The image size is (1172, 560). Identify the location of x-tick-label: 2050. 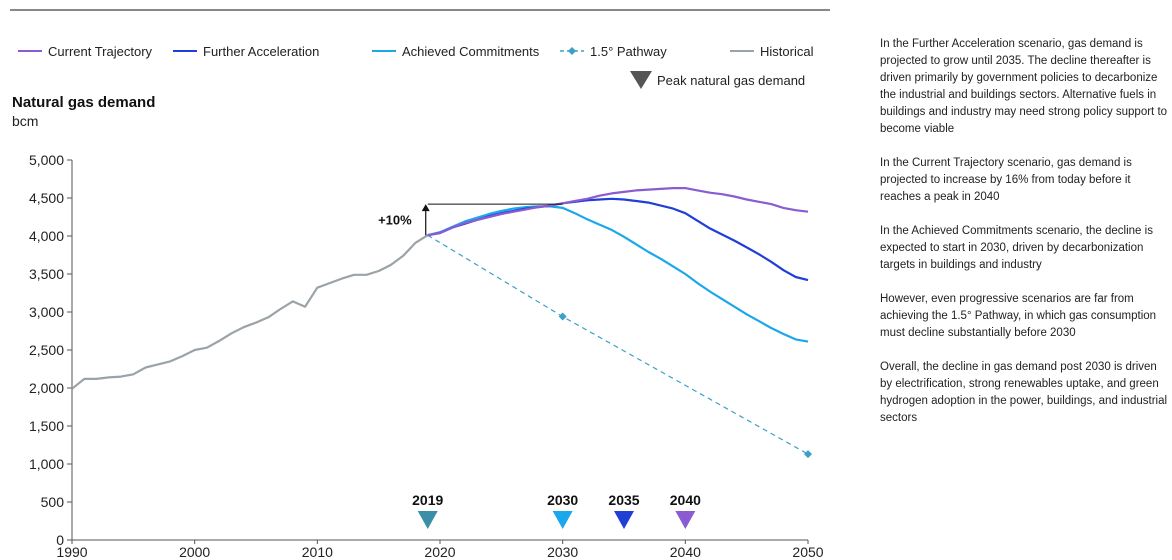
(807, 552).